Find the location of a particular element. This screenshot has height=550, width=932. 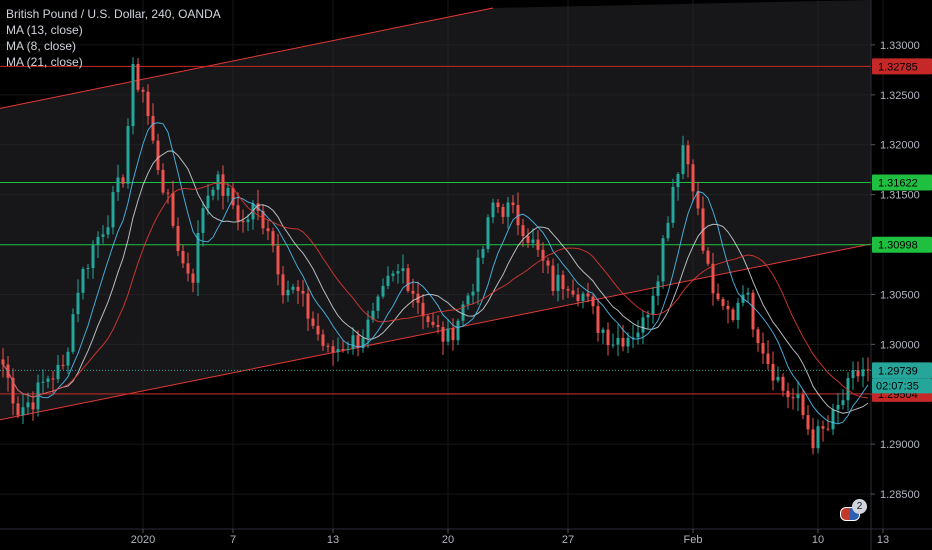

x-tick-label: 7 is located at coordinates (233, 540).